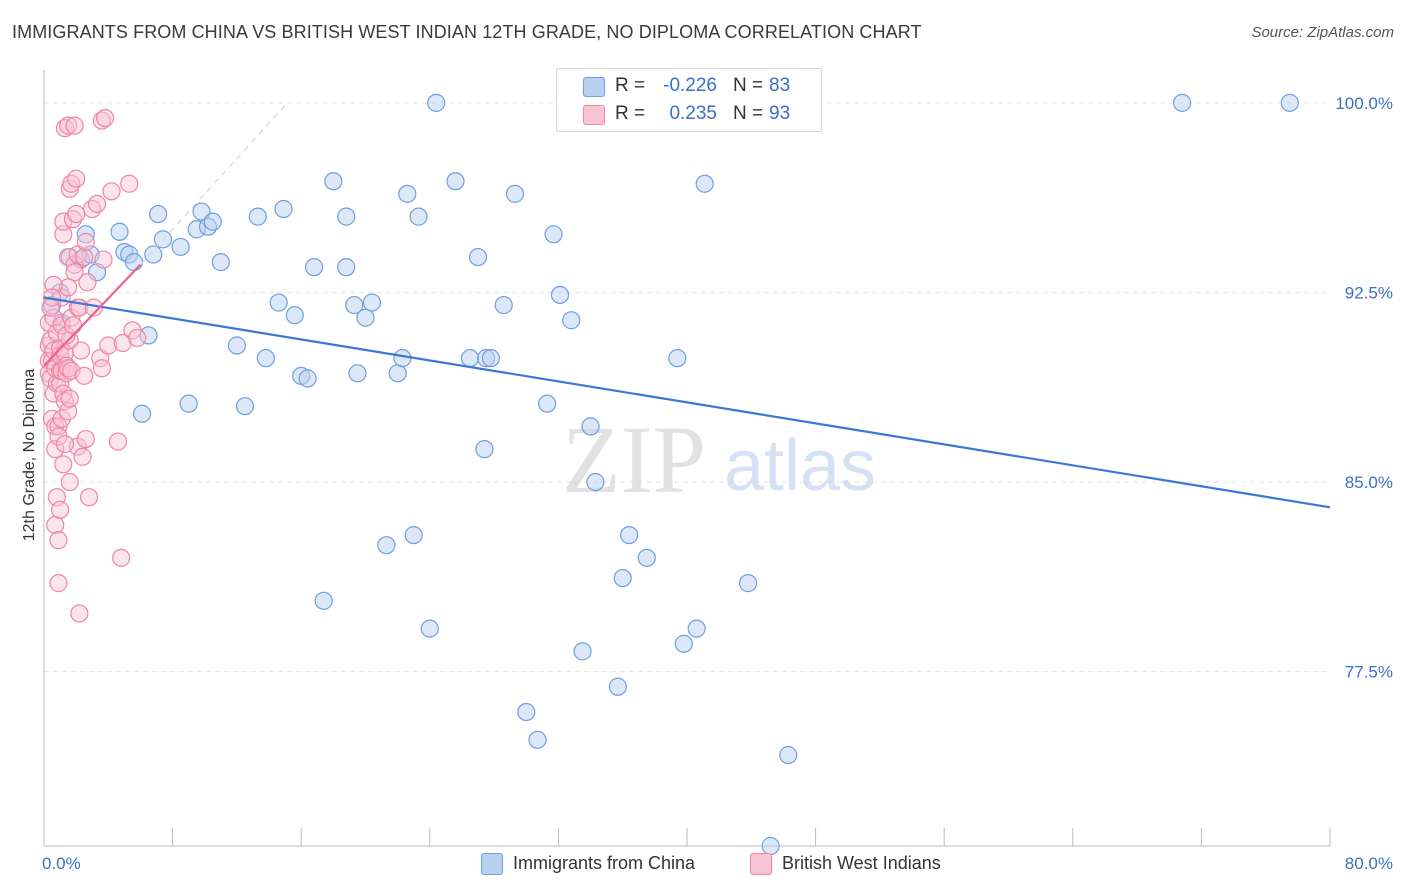 This screenshot has width=1406, height=892. What do you see at coordinates (693, 113) in the screenshot?
I see `r-value: 0.235` at bounding box center [693, 113].